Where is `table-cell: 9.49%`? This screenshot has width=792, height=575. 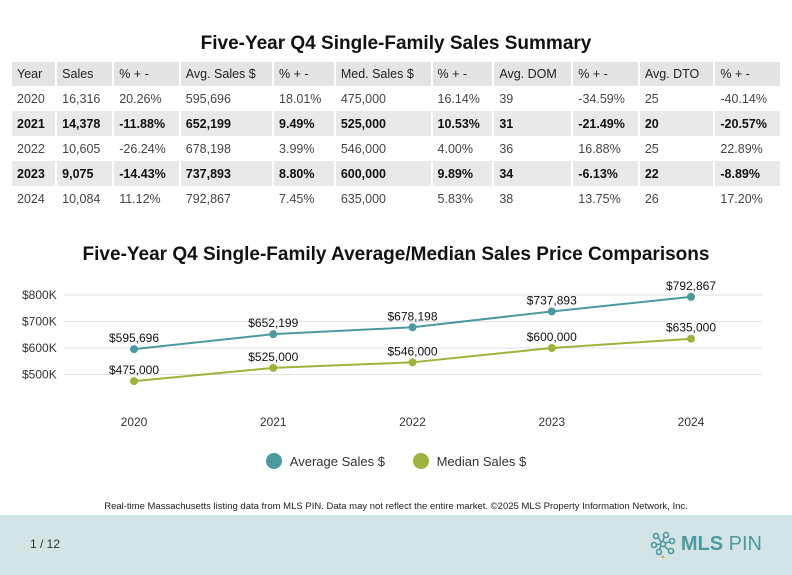 table-cell: 9.49% is located at coordinates (304, 123).